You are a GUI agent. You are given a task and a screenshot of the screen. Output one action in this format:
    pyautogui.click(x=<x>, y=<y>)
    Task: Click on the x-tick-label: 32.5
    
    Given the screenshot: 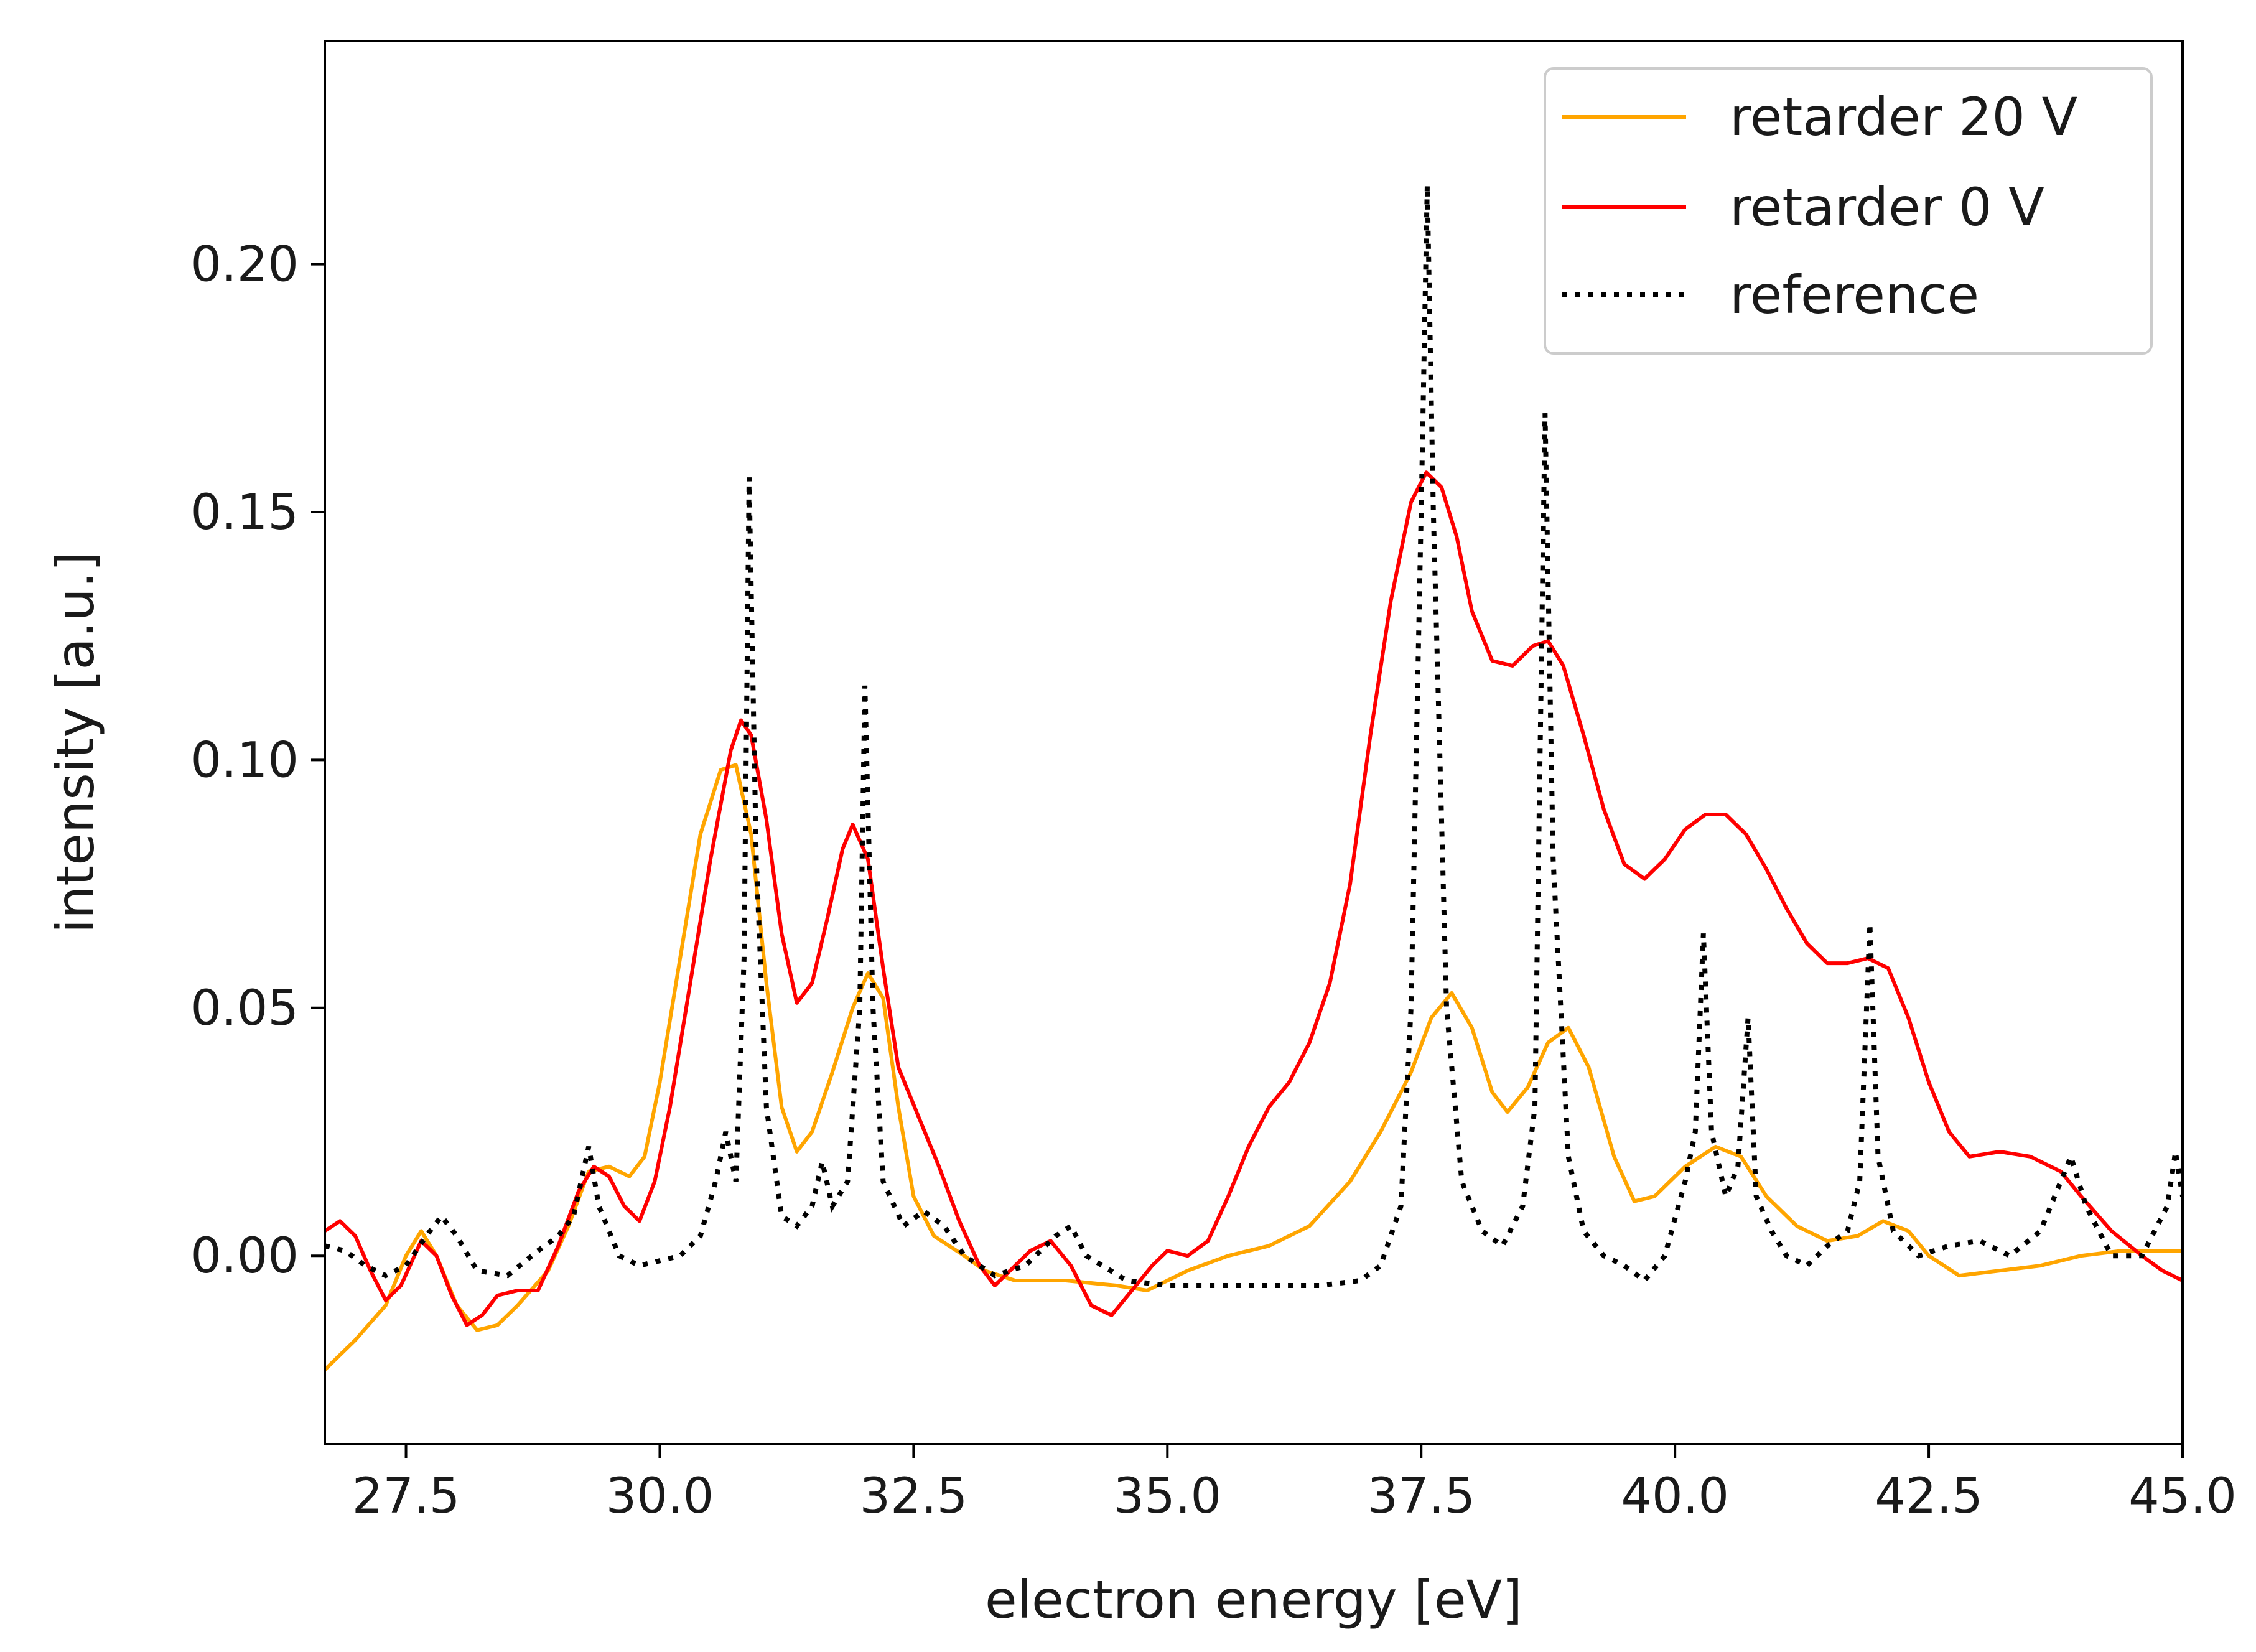 What is the action you would take?
    pyautogui.click(x=914, y=1496)
    